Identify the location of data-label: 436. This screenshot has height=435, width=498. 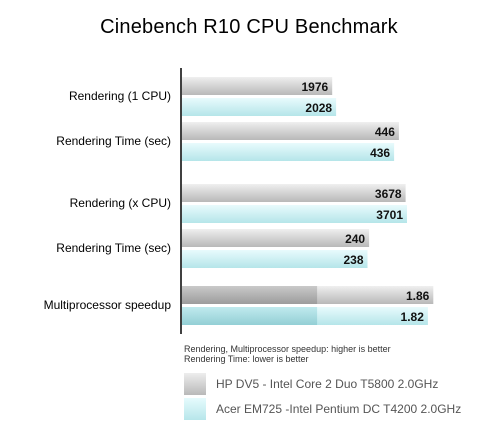
(380, 153).